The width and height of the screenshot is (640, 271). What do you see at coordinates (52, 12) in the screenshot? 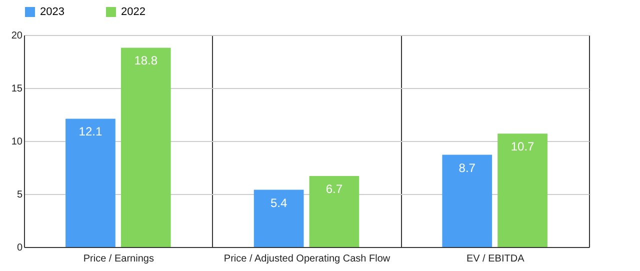
I see `legend-label: 2023` at bounding box center [52, 12].